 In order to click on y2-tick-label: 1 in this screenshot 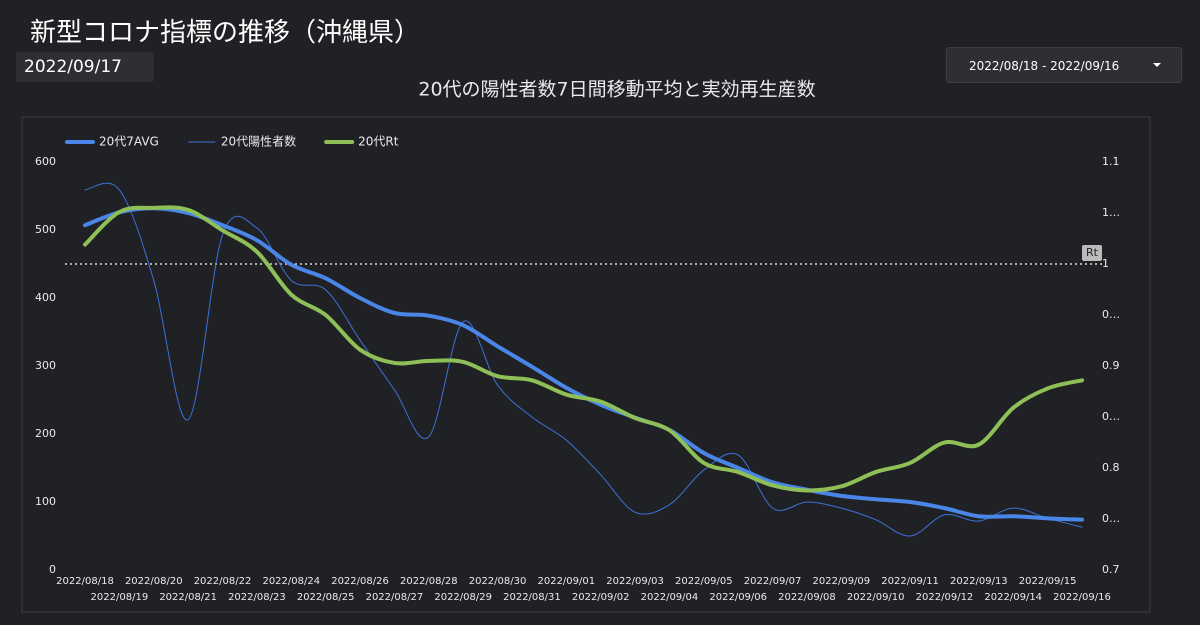, I will do `click(1105, 263)`.